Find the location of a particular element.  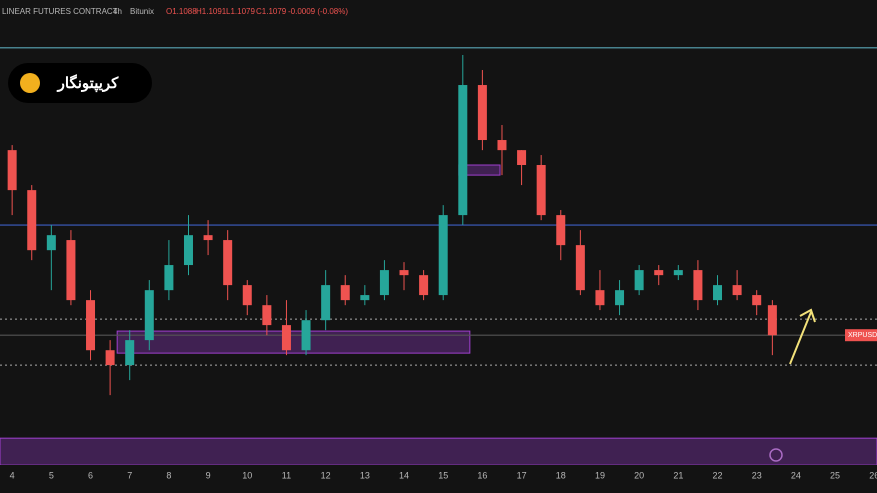

low: L1.1079 is located at coordinates (240, 11).